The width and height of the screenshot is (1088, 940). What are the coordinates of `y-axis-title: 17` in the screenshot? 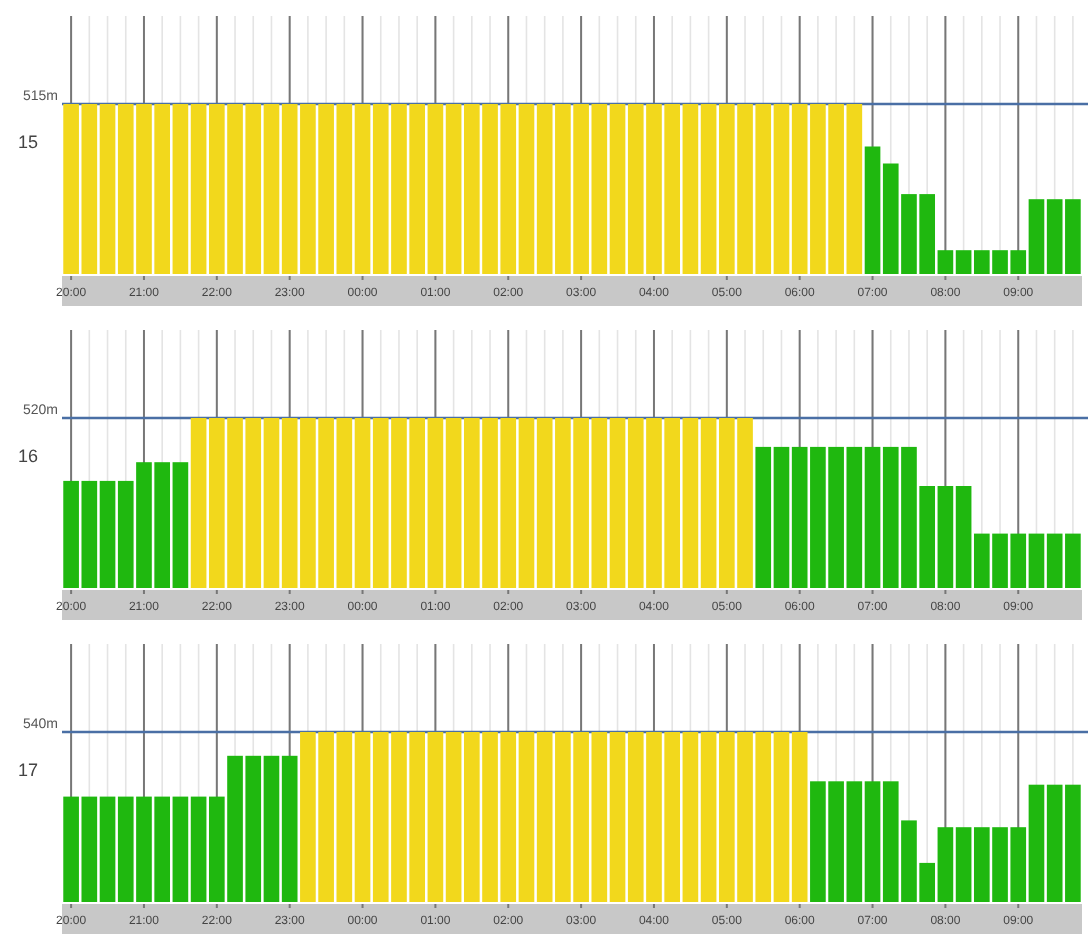 It's located at (28, 770).